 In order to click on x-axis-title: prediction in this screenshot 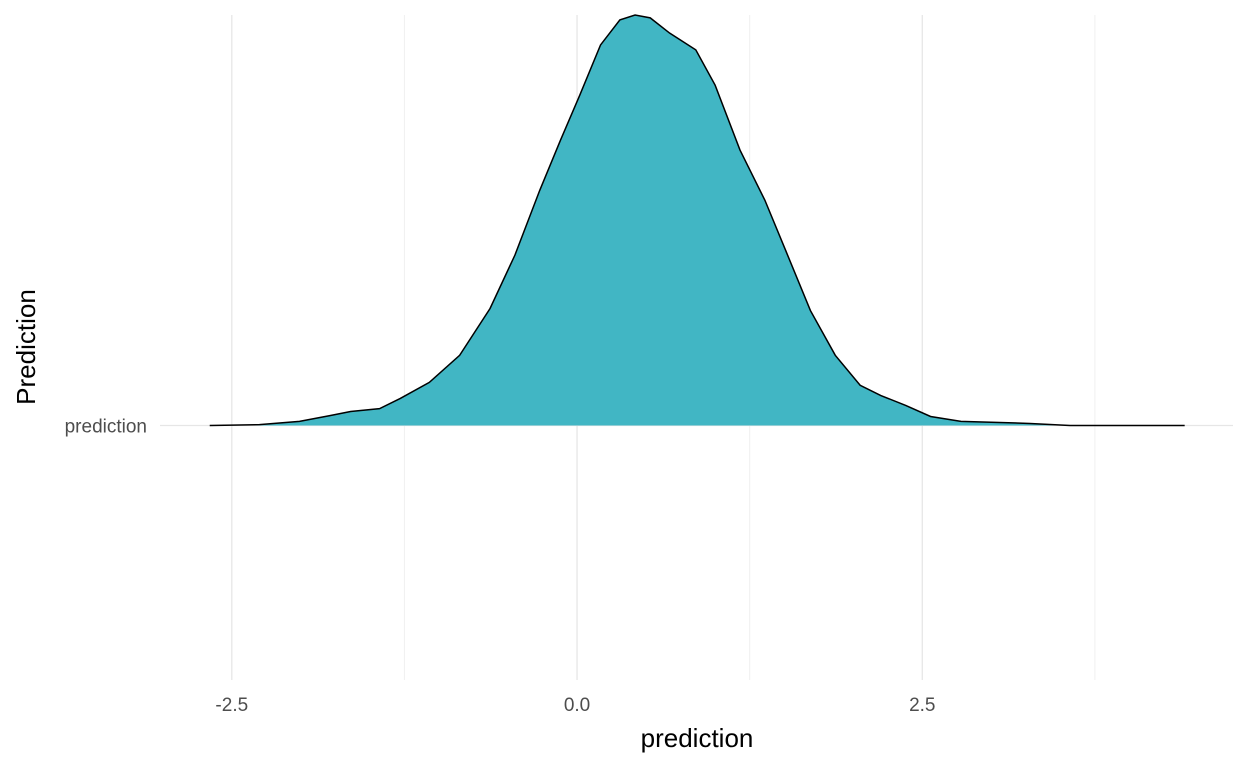, I will do `click(697, 738)`.